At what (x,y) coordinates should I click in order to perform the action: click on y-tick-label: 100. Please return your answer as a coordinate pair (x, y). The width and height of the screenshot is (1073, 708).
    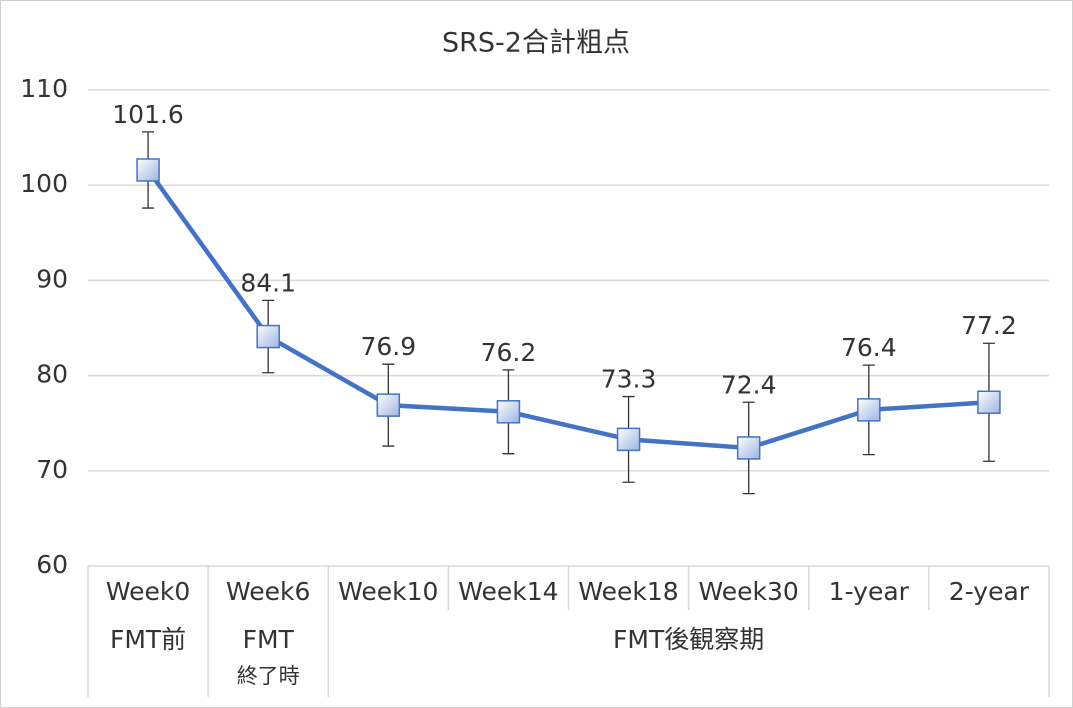
    Looking at the image, I should click on (44, 183).